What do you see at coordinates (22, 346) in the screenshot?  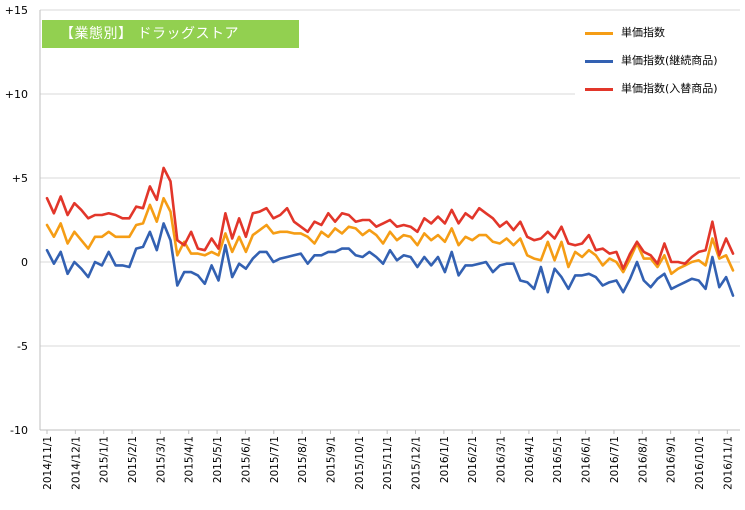 I see `y-tick-label: -5` at bounding box center [22, 346].